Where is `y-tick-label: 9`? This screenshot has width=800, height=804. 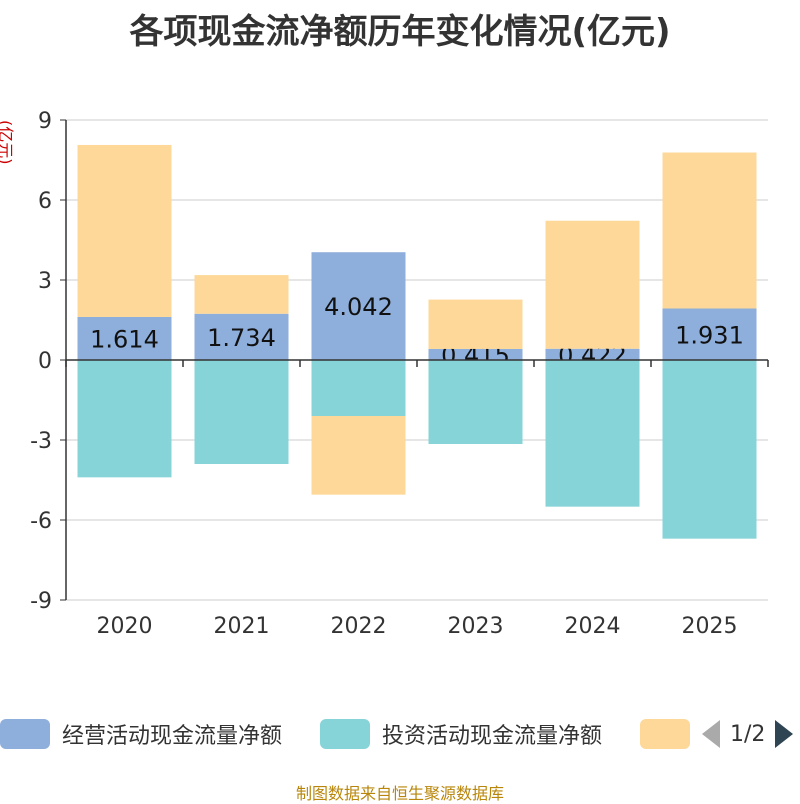 y-tick-label: 9 is located at coordinates (45, 121).